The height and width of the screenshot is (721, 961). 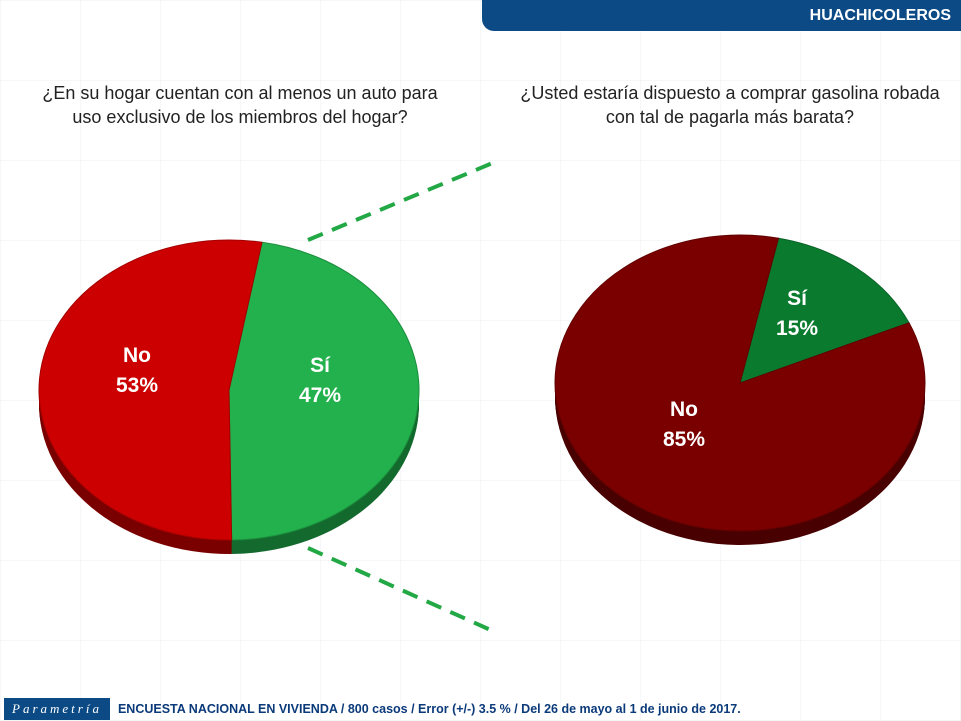 I want to click on pie-1-label-si: Sí, so click(x=320, y=365).